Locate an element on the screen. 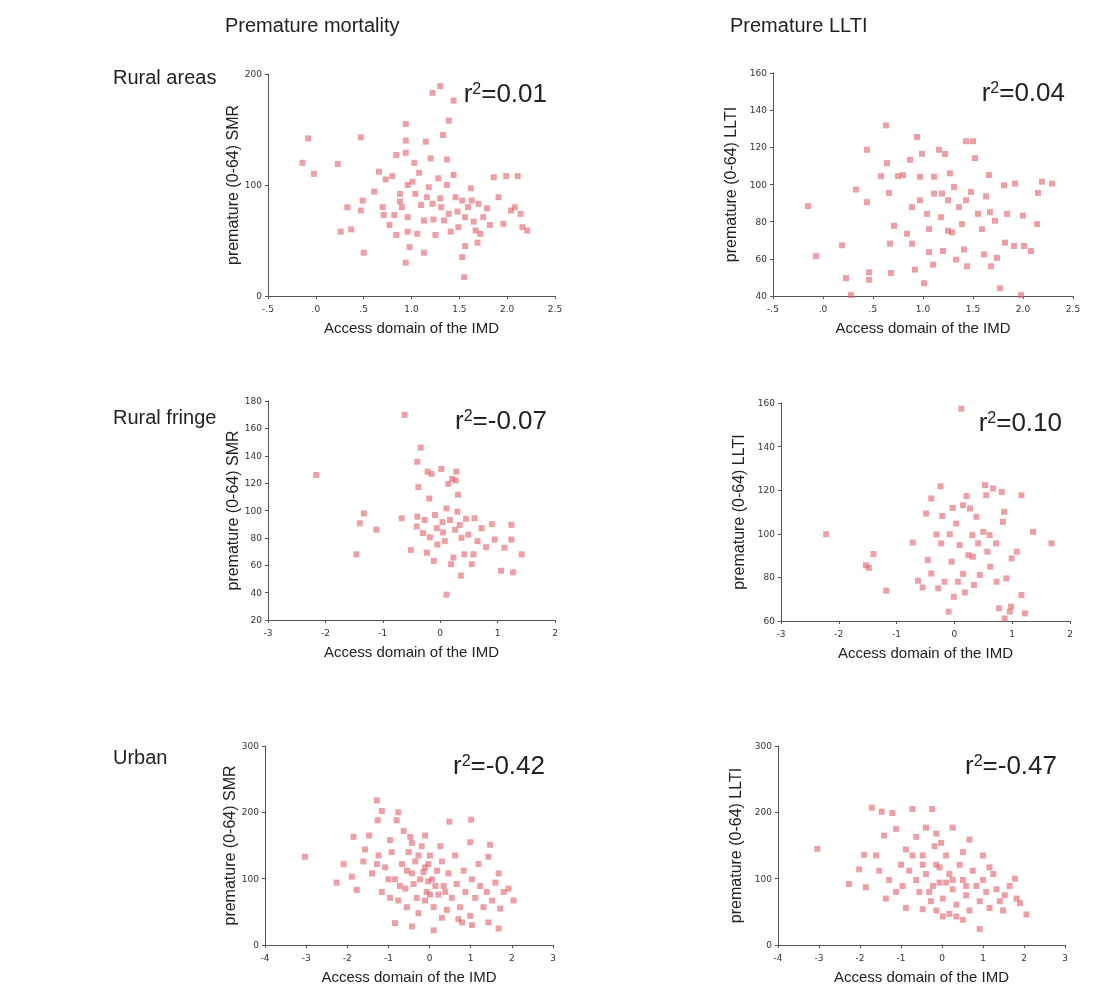 The width and height of the screenshot is (1108, 1002). x-tick-label: 3 is located at coordinates (553, 957).